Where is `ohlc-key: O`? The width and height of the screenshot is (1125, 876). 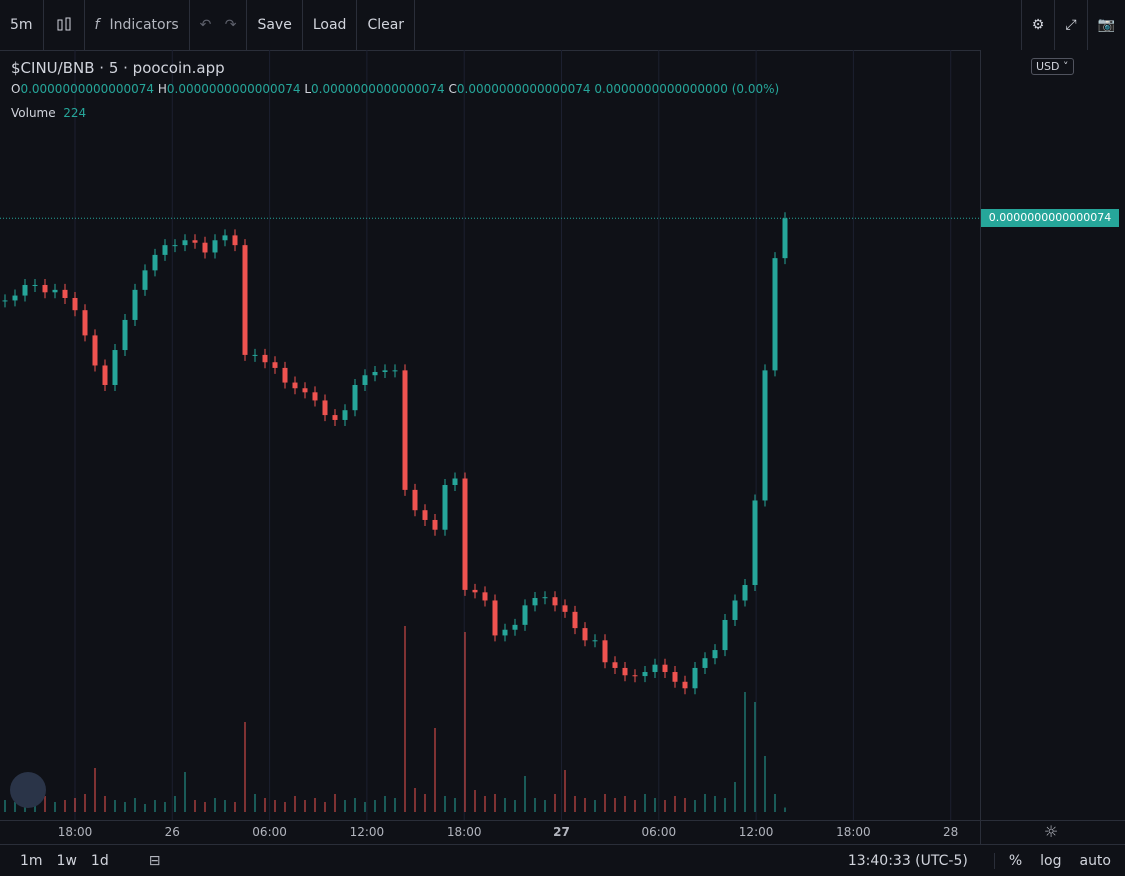
ohlc-key: O is located at coordinates (16, 89).